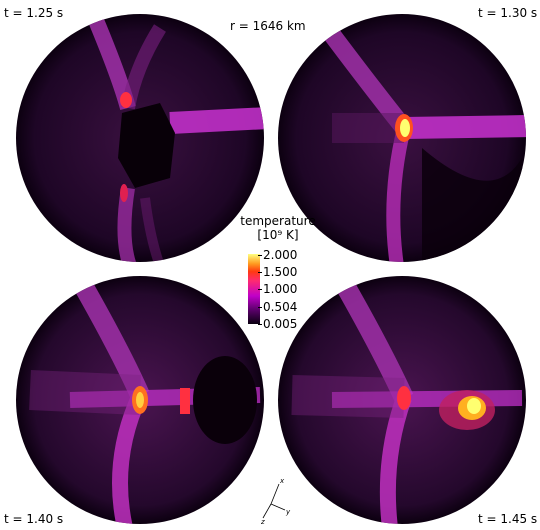  What do you see at coordinates (278, 221) in the screenshot?
I see `colorbar-title: temperature` at bounding box center [278, 221].